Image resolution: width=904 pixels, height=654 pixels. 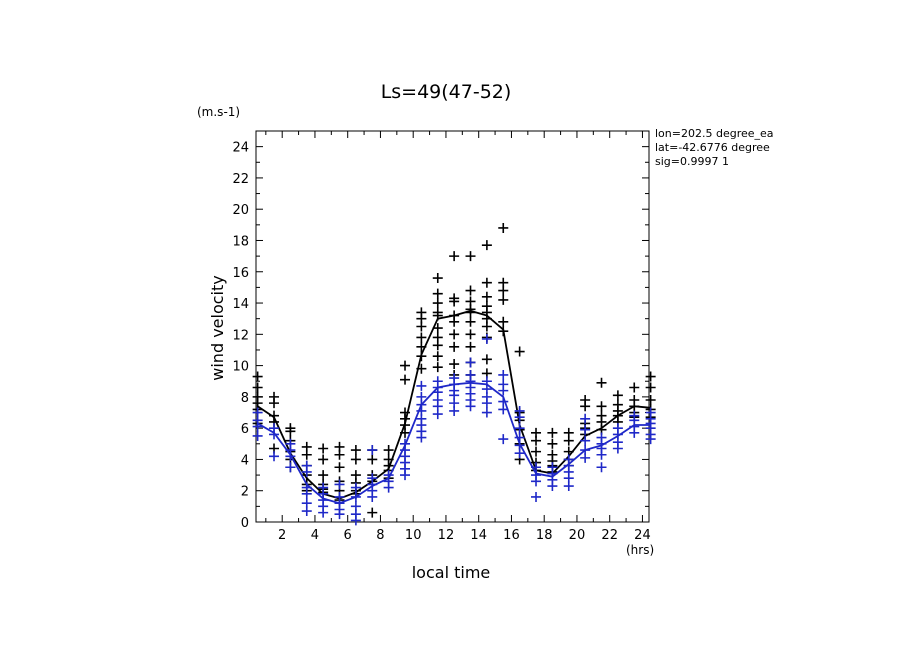 I want to click on x-tick-label: 18, so click(x=544, y=535).